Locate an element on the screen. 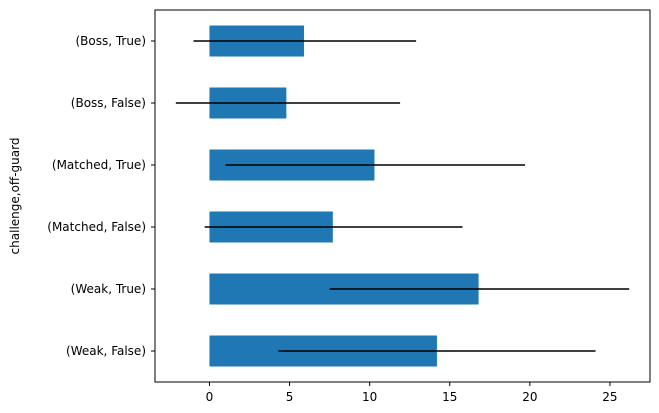 The height and width of the screenshot is (413, 659). y-tick-label: (Matched, True) is located at coordinates (99, 165).